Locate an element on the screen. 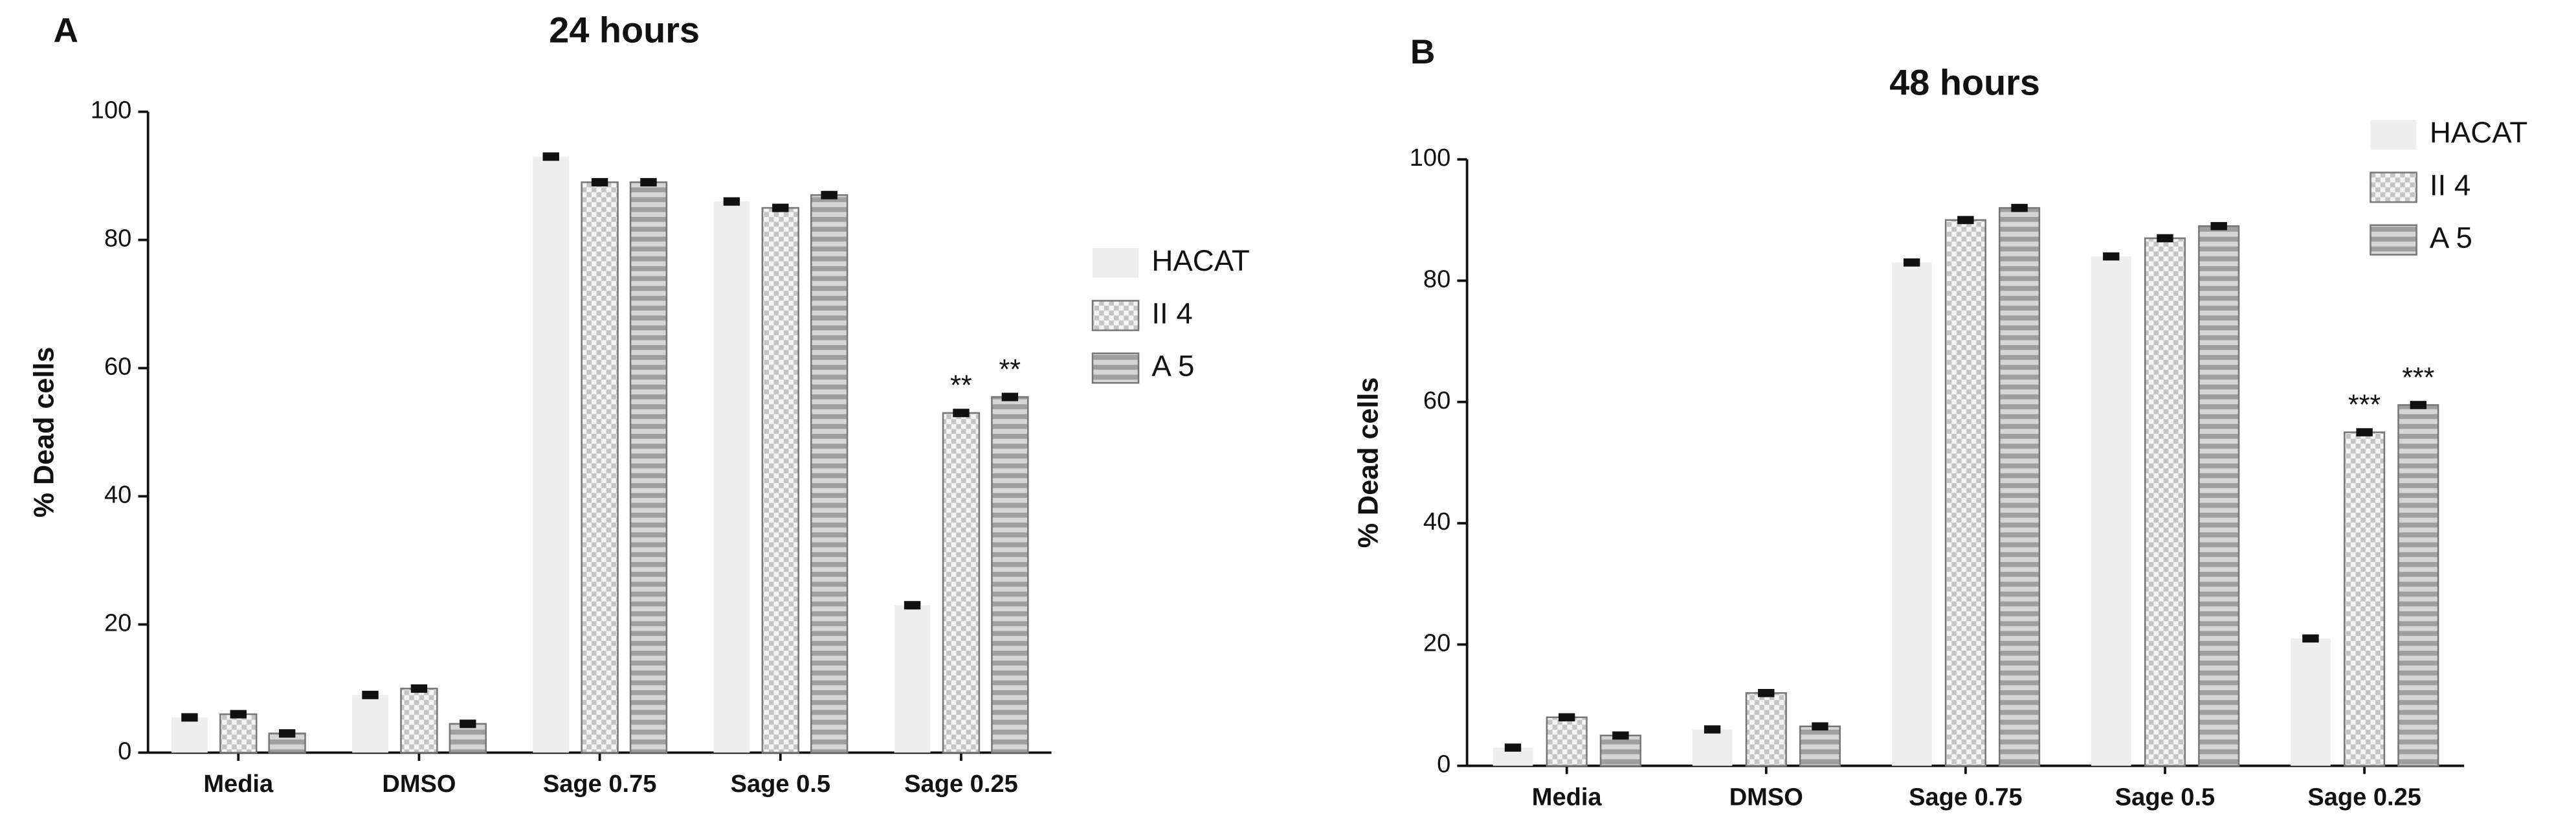 This screenshot has width=2576, height=834. chart-title: 24 hours is located at coordinates (624, 30).